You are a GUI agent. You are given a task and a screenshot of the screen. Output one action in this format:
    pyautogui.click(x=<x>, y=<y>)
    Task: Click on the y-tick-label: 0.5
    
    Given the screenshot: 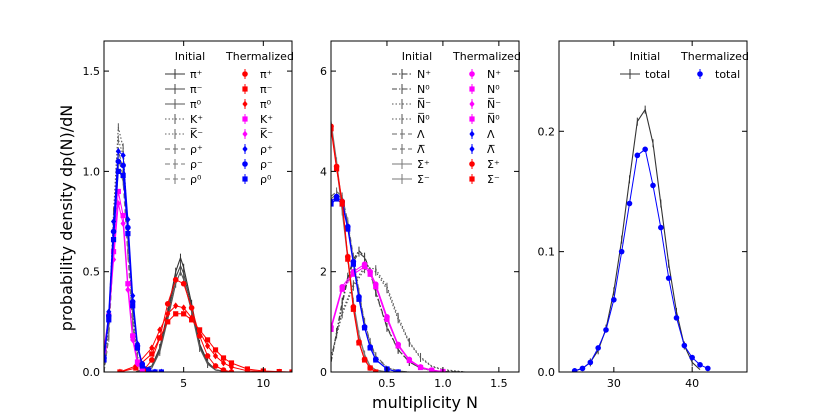 What is the action you would take?
    pyautogui.click(x=92, y=272)
    